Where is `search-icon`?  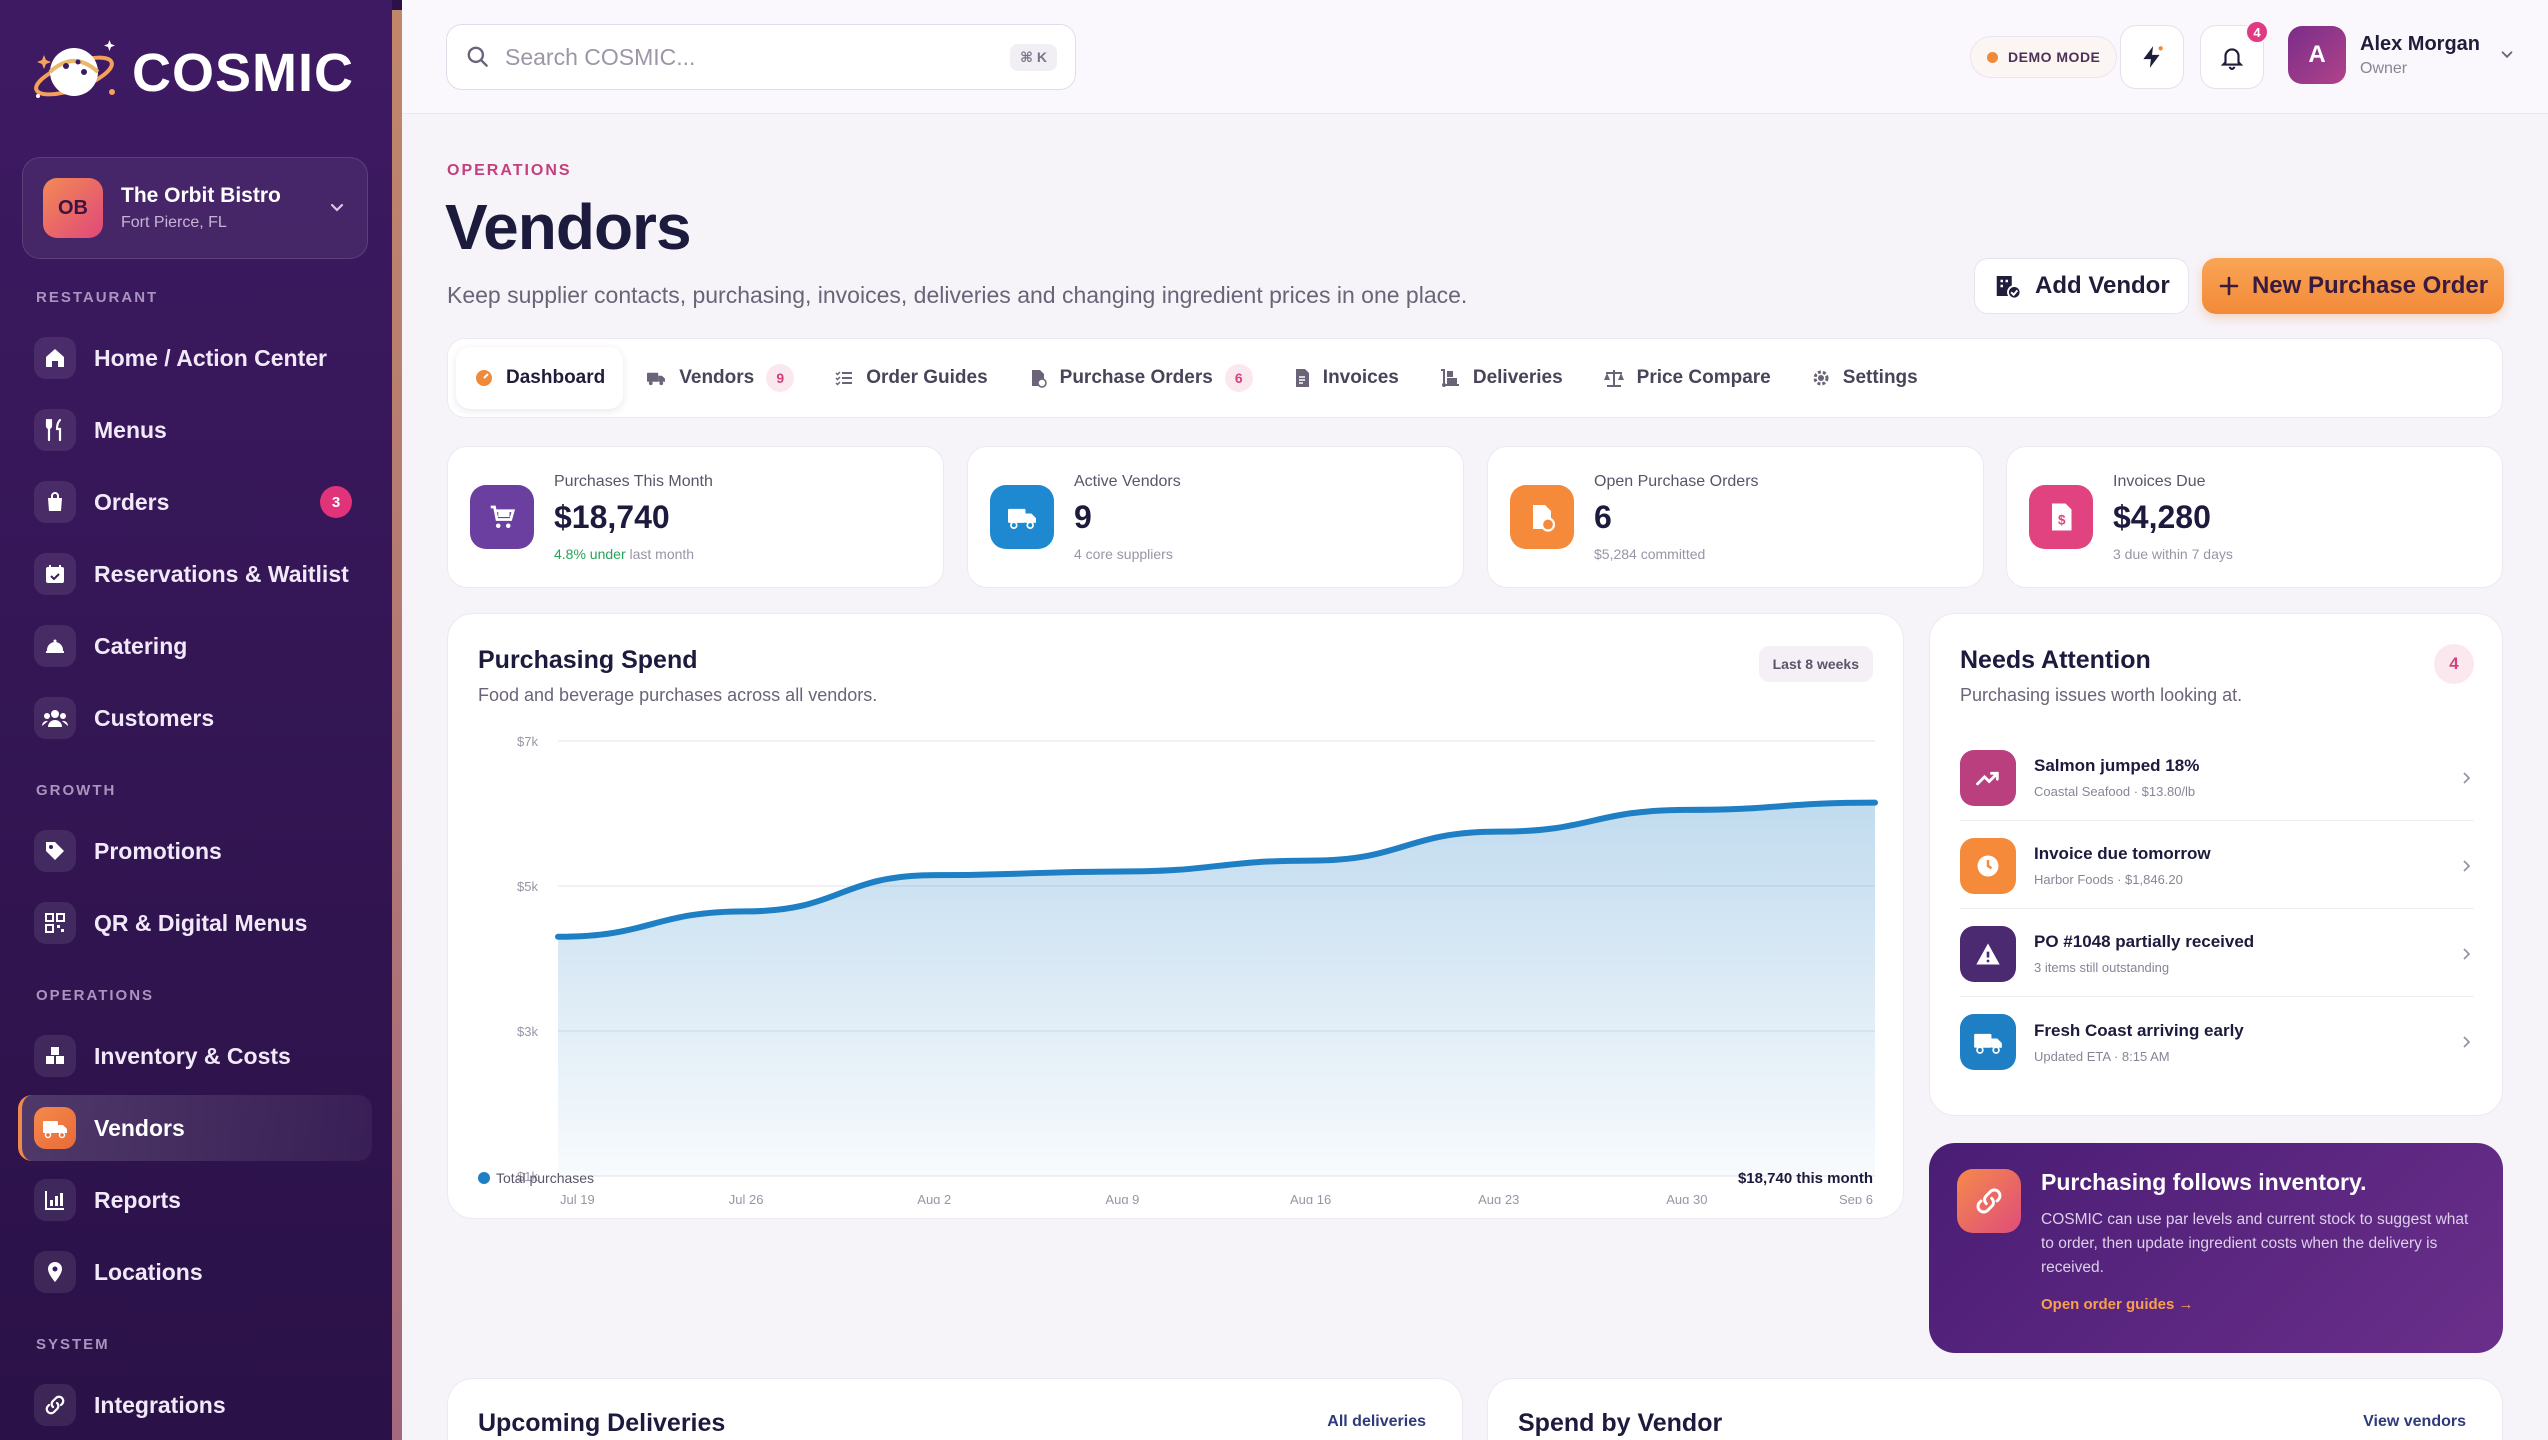
search-icon is located at coordinates (477, 56).